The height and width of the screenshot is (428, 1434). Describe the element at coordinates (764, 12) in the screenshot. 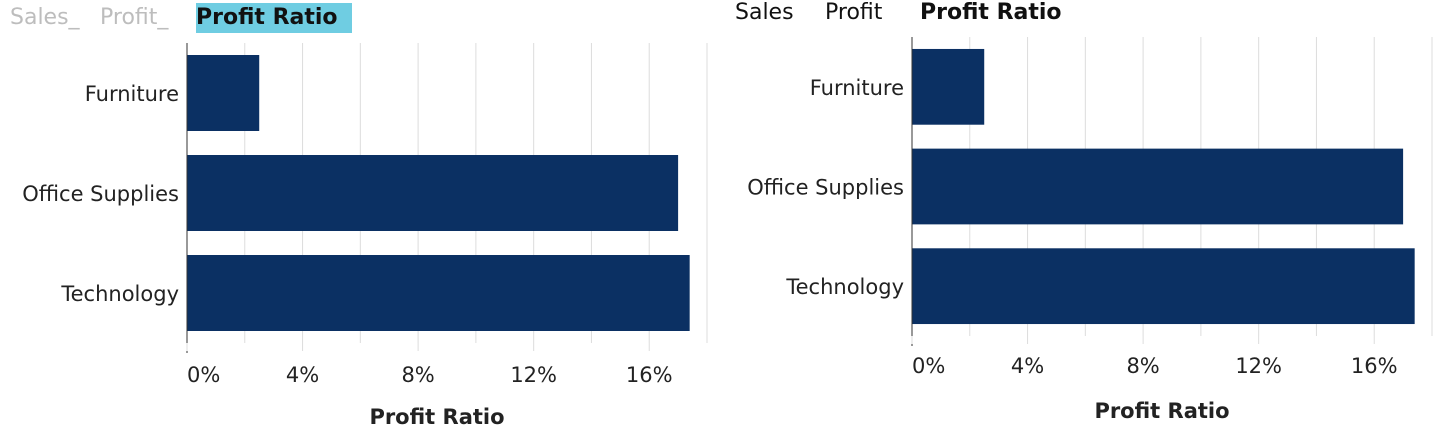

I see `tab-sales: Sales` at that location.